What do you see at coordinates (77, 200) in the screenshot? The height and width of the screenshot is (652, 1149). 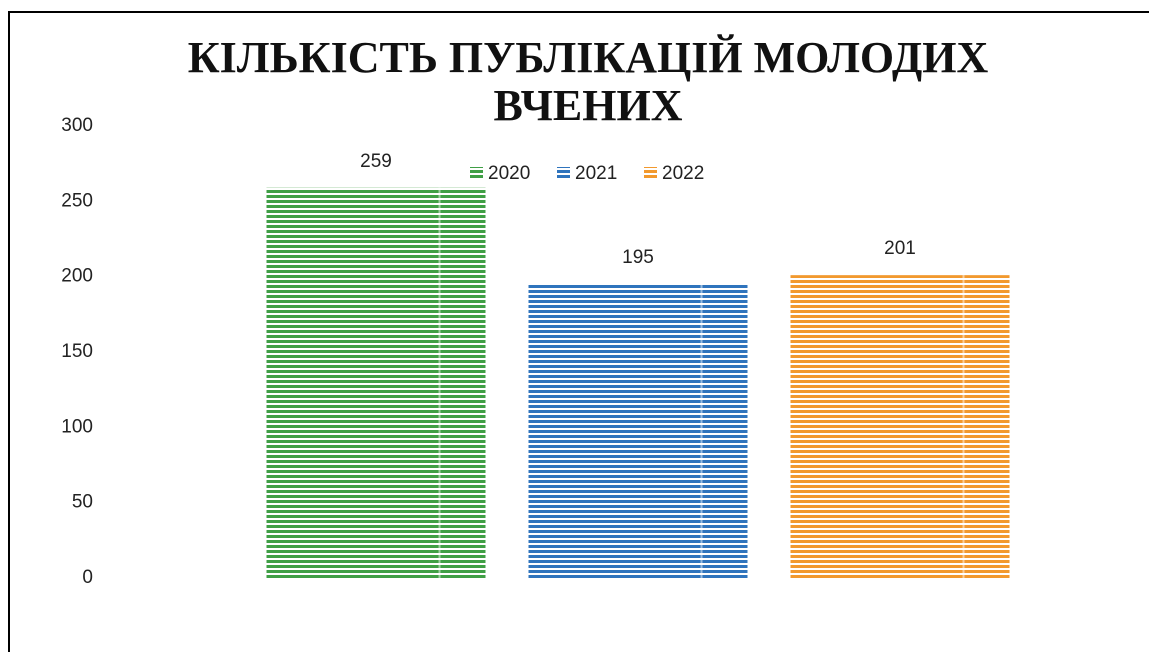 I see `y-tick-label: 250` at bounding box center [77, 200].